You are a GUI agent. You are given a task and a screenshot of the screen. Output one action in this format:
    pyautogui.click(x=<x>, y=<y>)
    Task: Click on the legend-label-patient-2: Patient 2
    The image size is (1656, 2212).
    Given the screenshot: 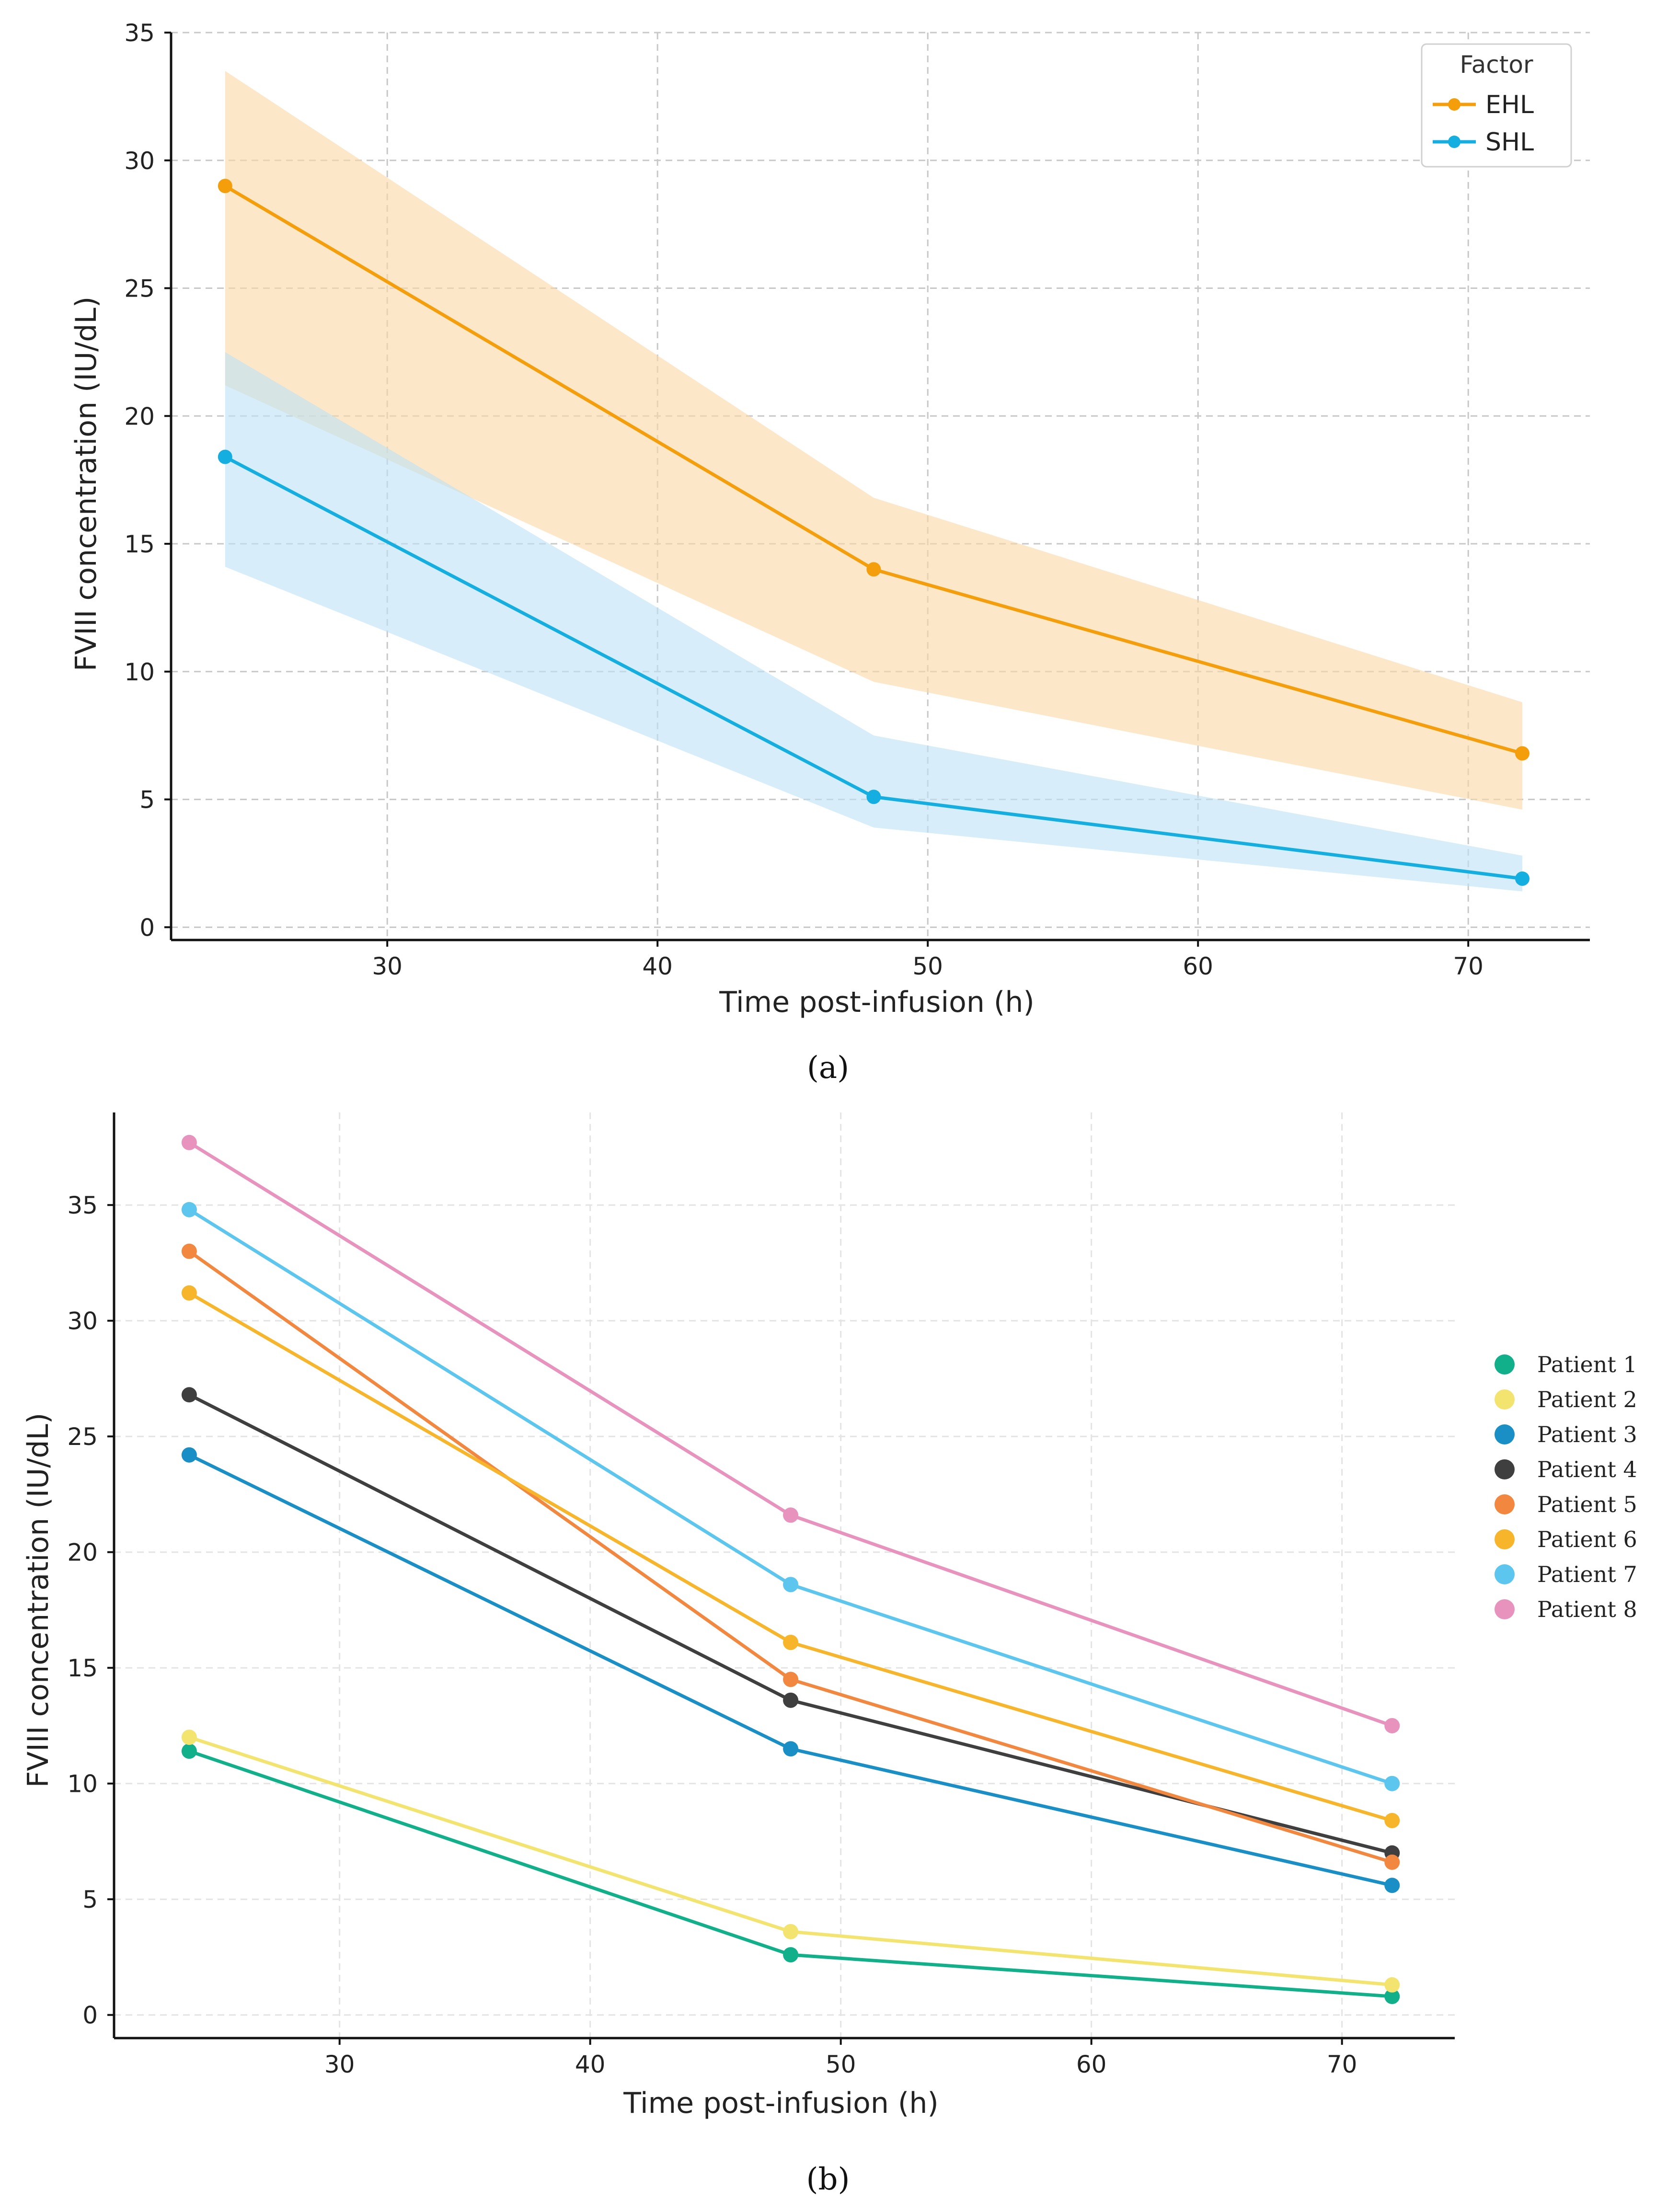 What is the action you would take?
    pyautogui.click(x=1587, y=1399)
    